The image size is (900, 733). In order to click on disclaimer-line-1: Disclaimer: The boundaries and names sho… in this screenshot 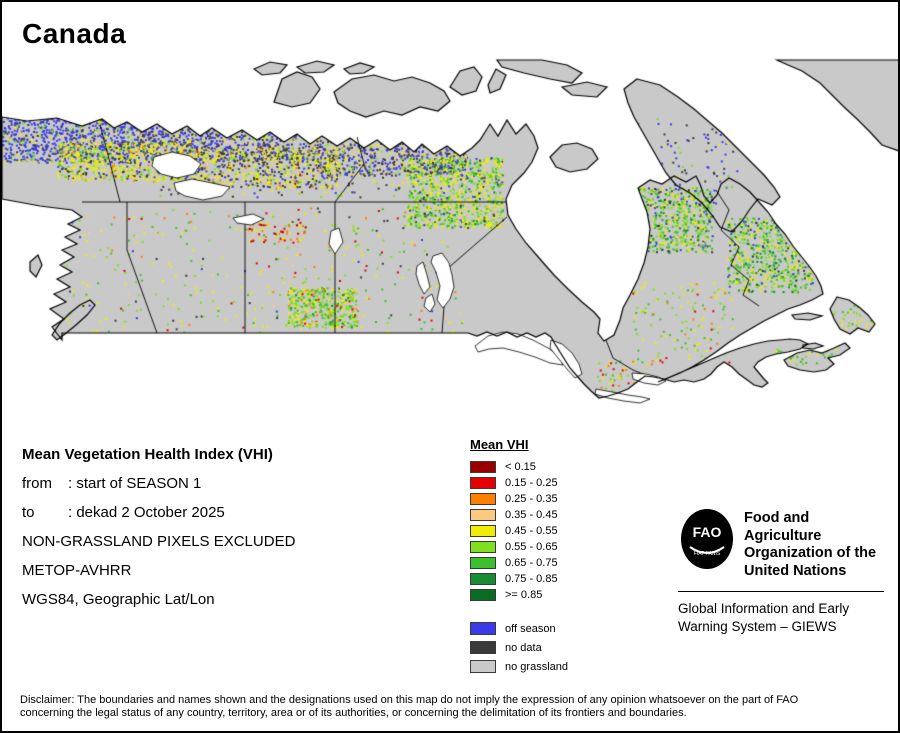, I will do `click(409, 700)`.